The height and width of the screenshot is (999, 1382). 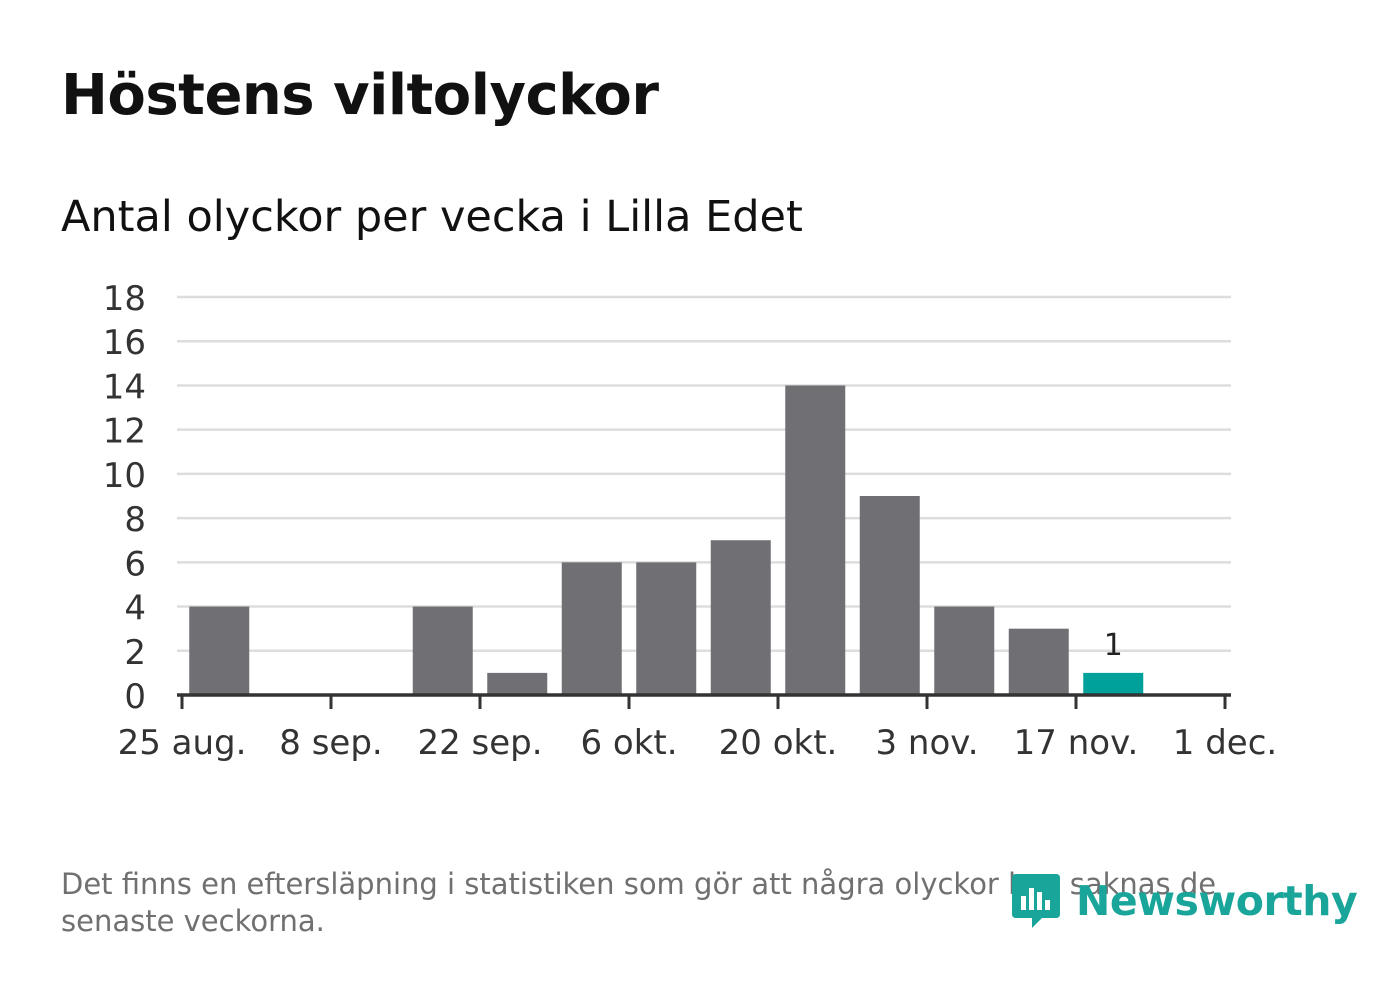 What do you see at coordinates (479, 743) in the screenshot?
I see `x-tick-label: 22 sep.` at bounding box center [479, 743].